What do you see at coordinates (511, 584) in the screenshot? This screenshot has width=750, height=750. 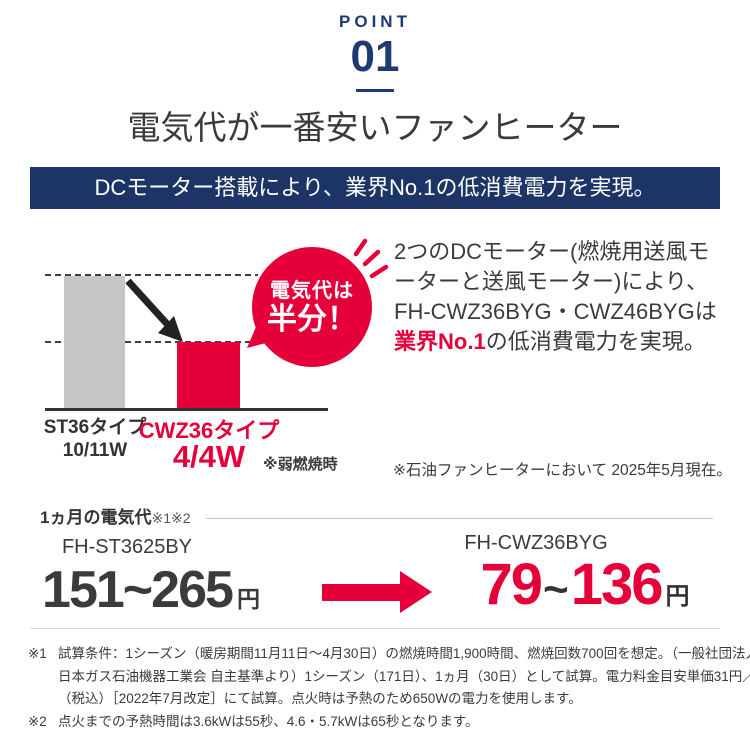 I see `price-right-num1: 79` at bounding box center [511, 584].